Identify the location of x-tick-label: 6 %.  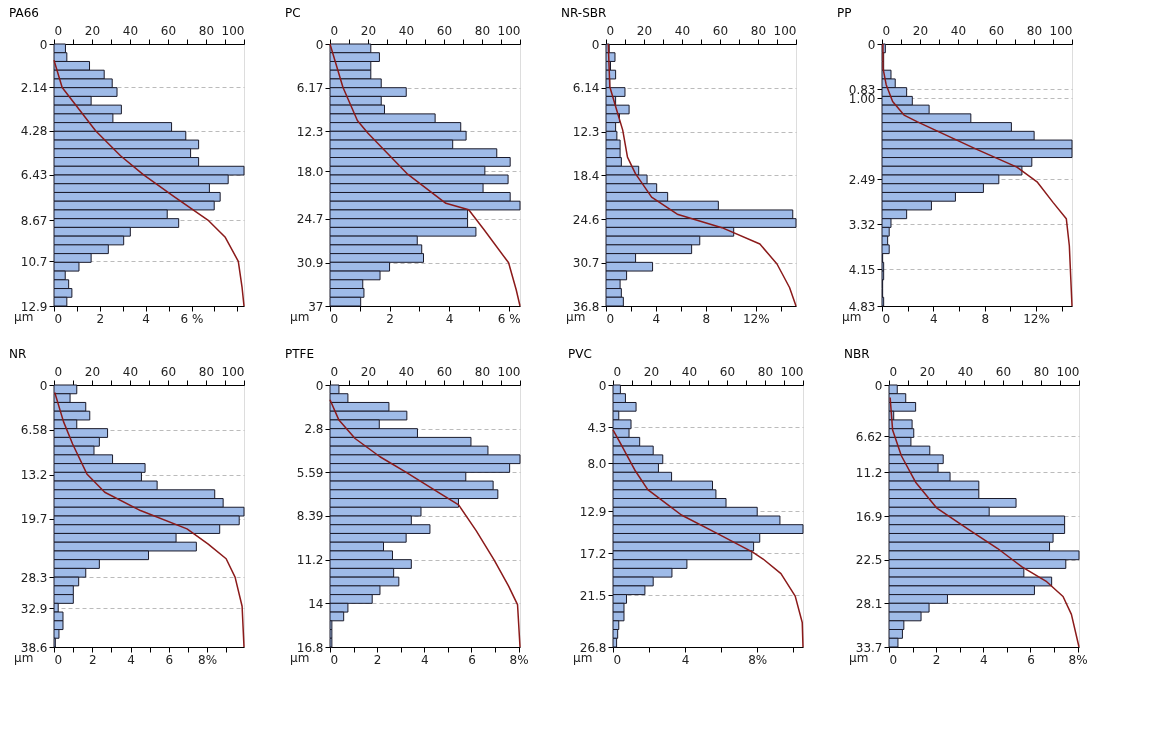
(509, 318).